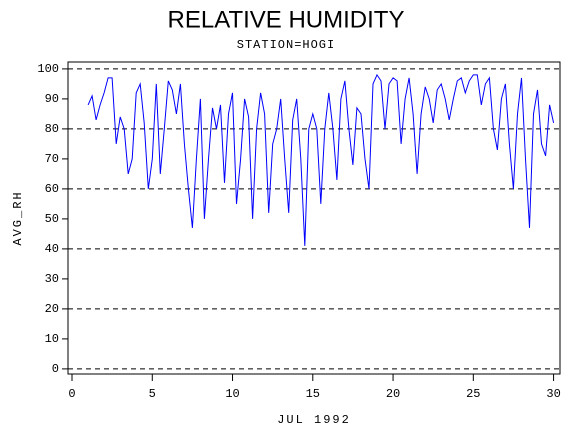 Image resolution: width=570 pixels, height=430 pixels. I want to click on y-tick-label: 100, so click(48, 69).